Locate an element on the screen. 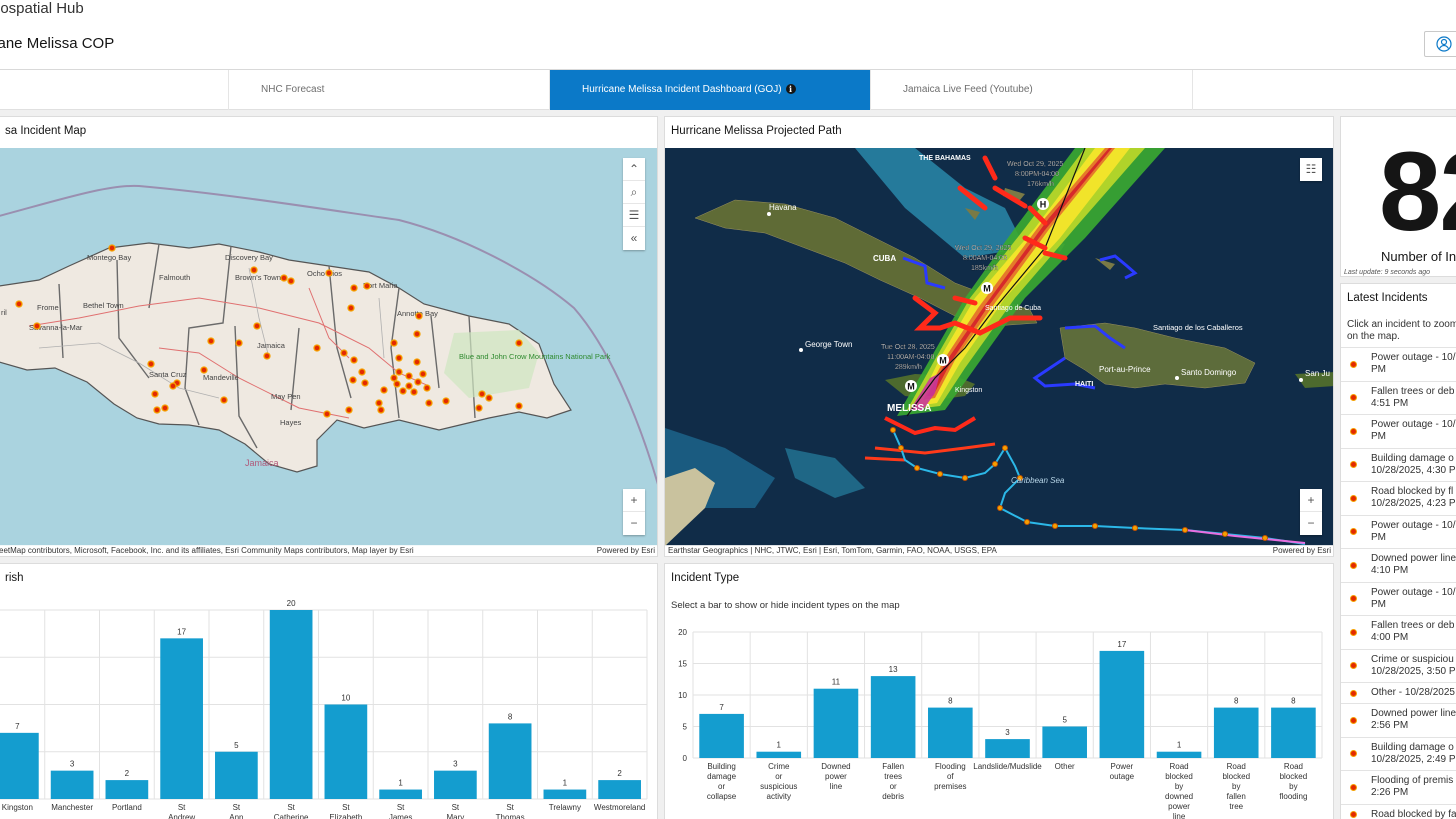  user-button is located at coordinates (1440, 44).